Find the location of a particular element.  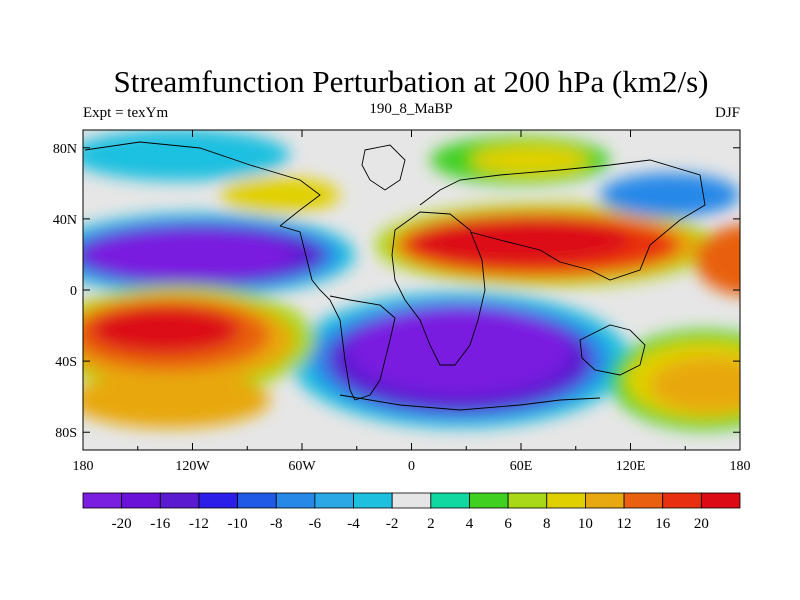

x-tick-label: 120E is located at coordinates (631, 466).